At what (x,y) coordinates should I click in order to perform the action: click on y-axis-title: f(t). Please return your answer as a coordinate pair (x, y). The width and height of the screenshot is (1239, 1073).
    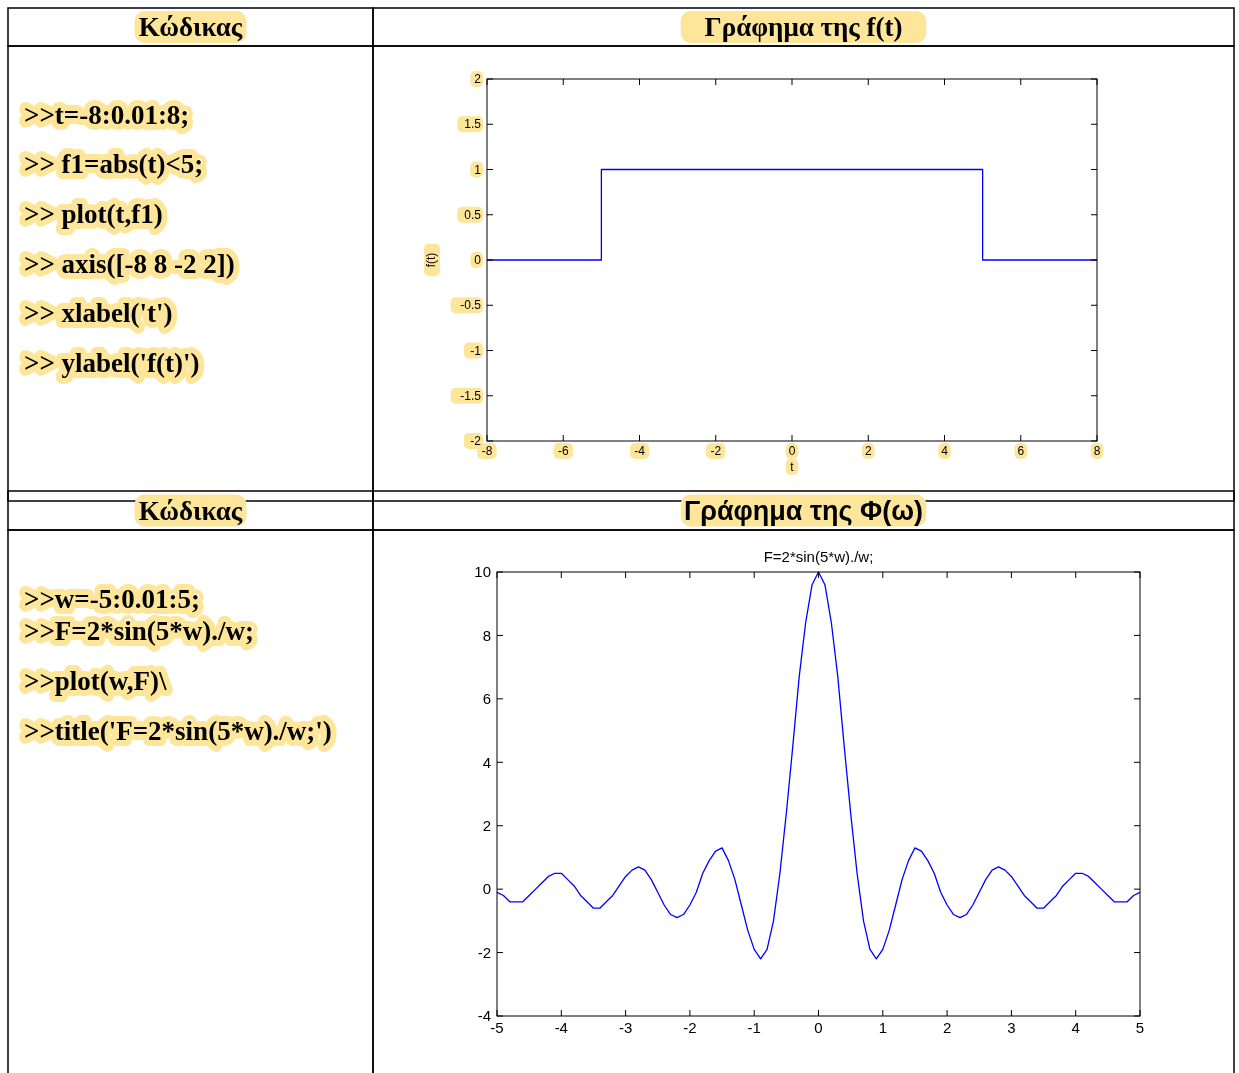
    Looking at the image, I should click on (431, 260).